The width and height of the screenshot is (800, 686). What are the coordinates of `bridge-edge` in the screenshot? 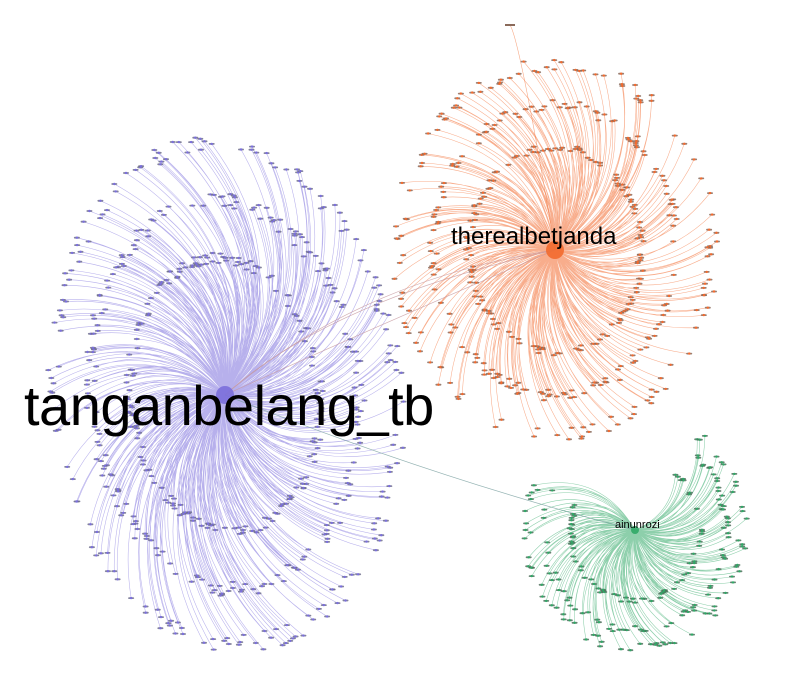 It's located at (390, 322).